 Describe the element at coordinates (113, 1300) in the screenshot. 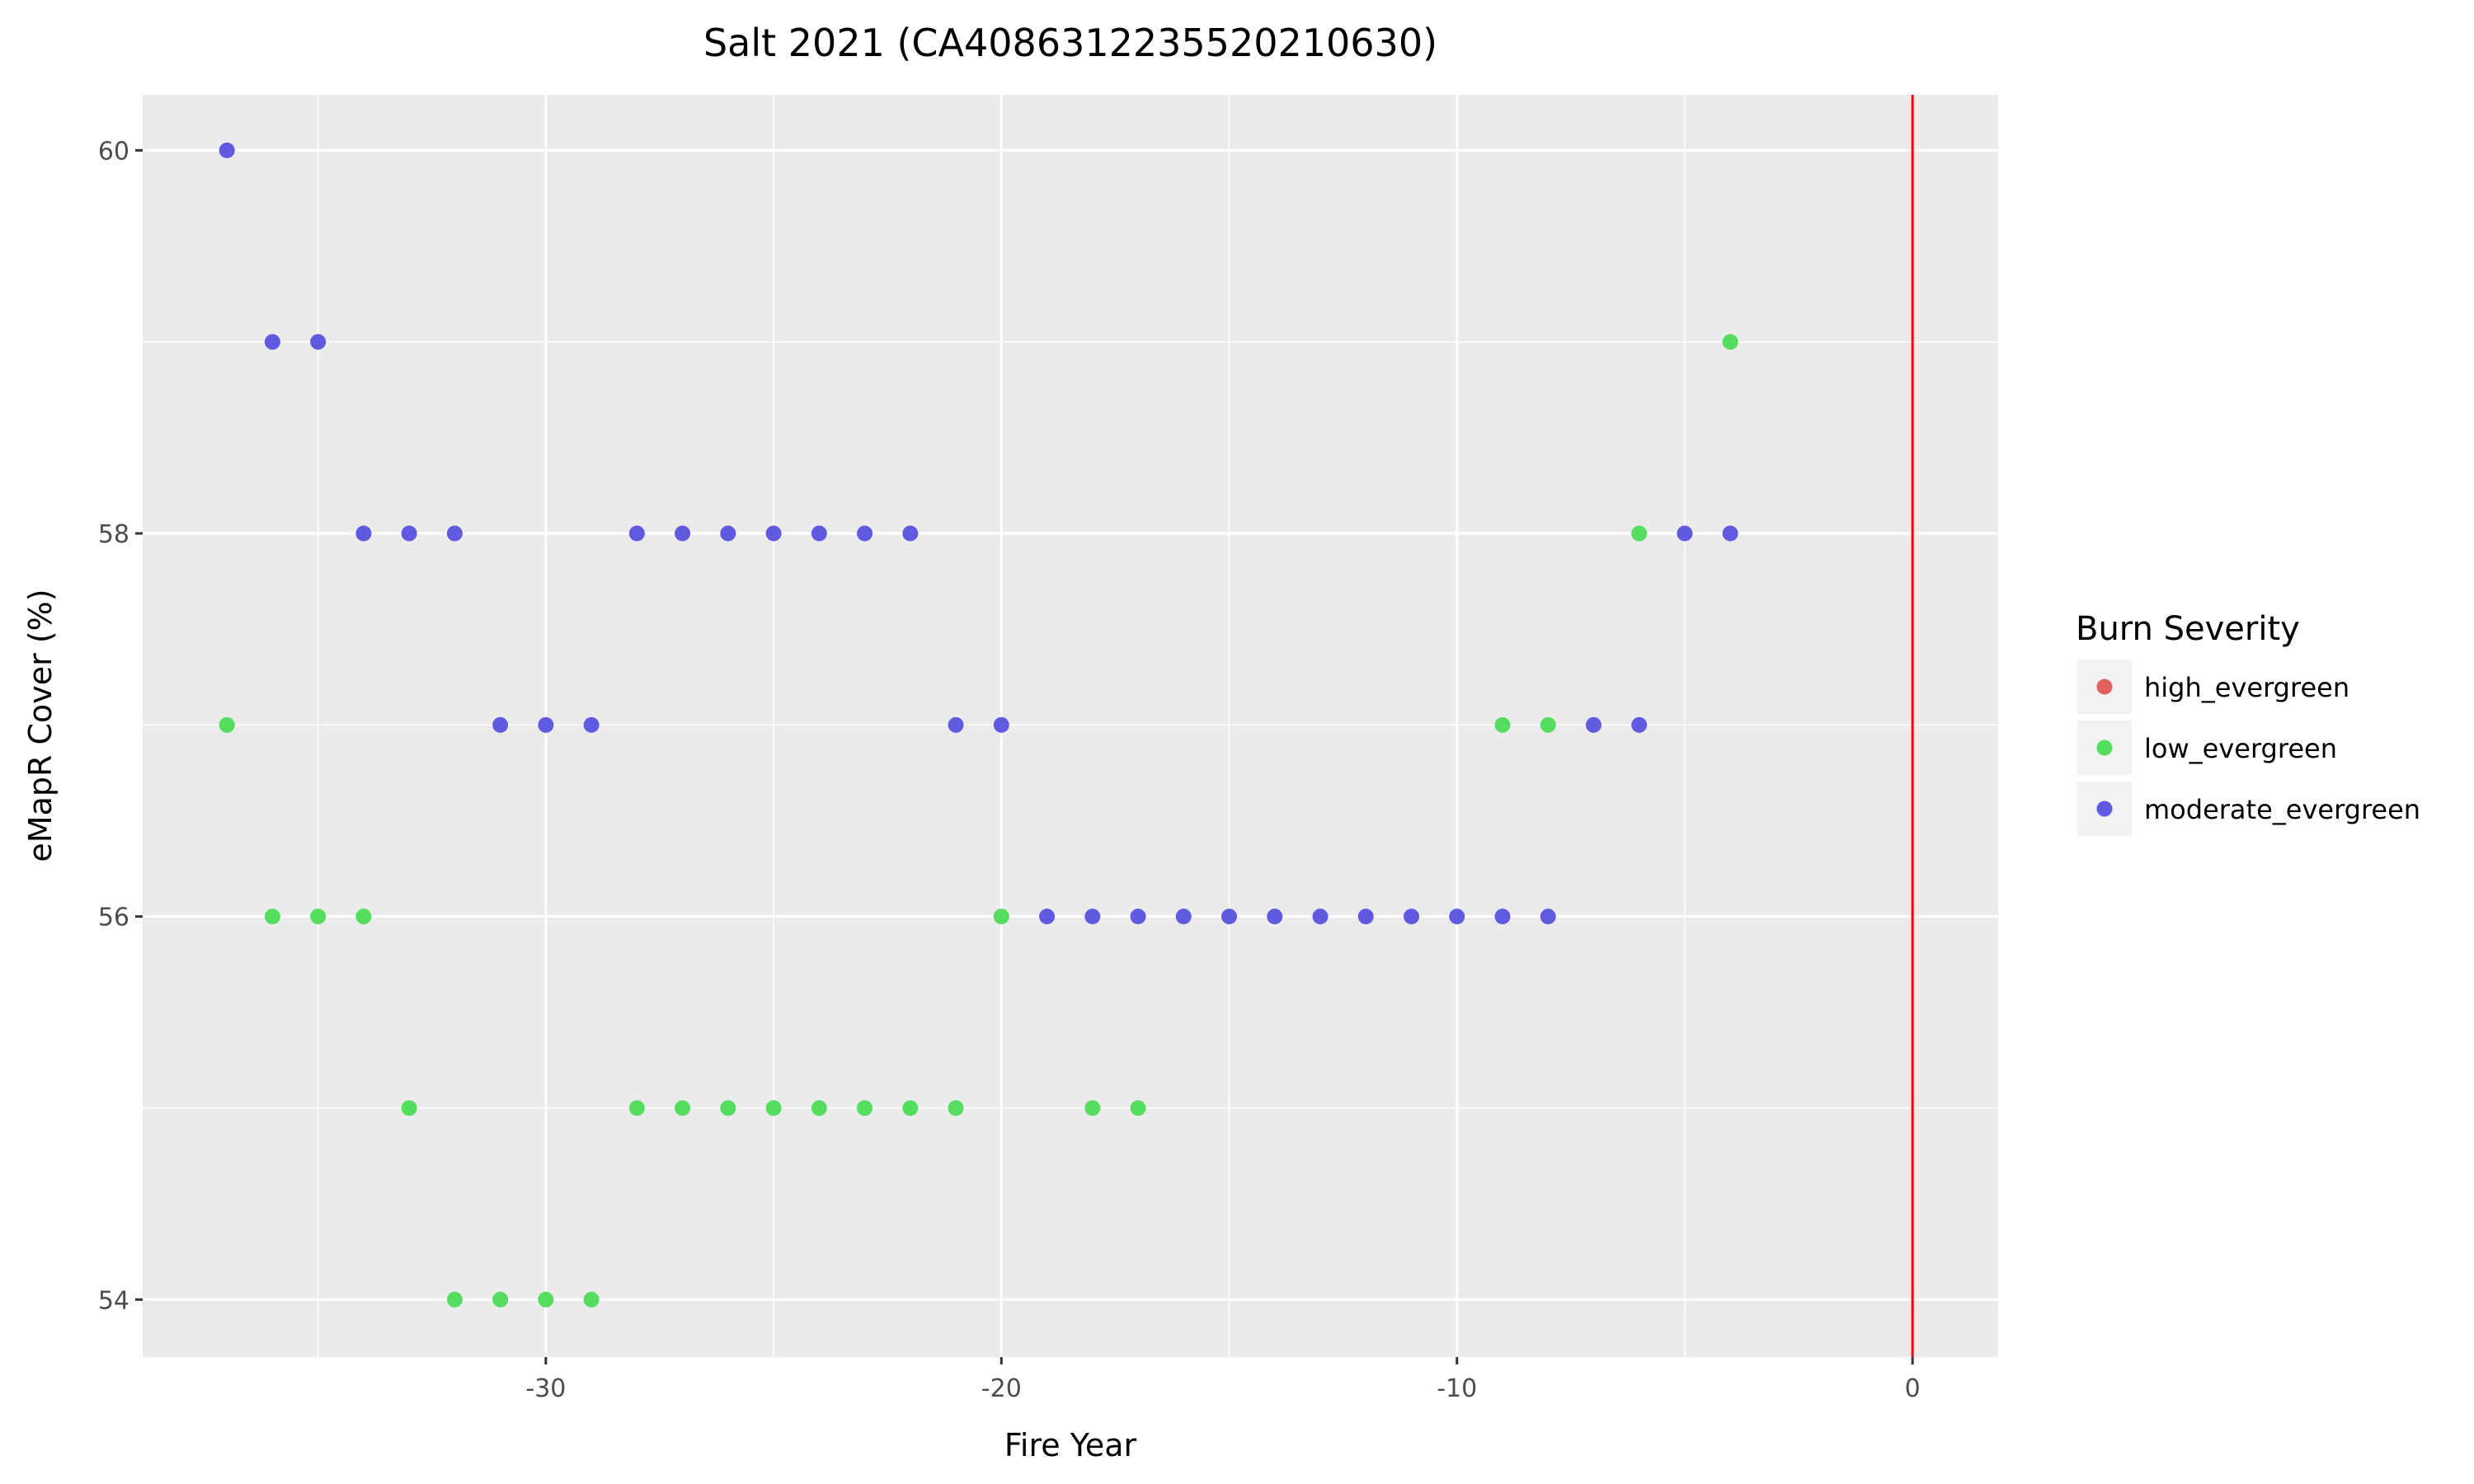

I see `y-tick-label: 54` at that location.